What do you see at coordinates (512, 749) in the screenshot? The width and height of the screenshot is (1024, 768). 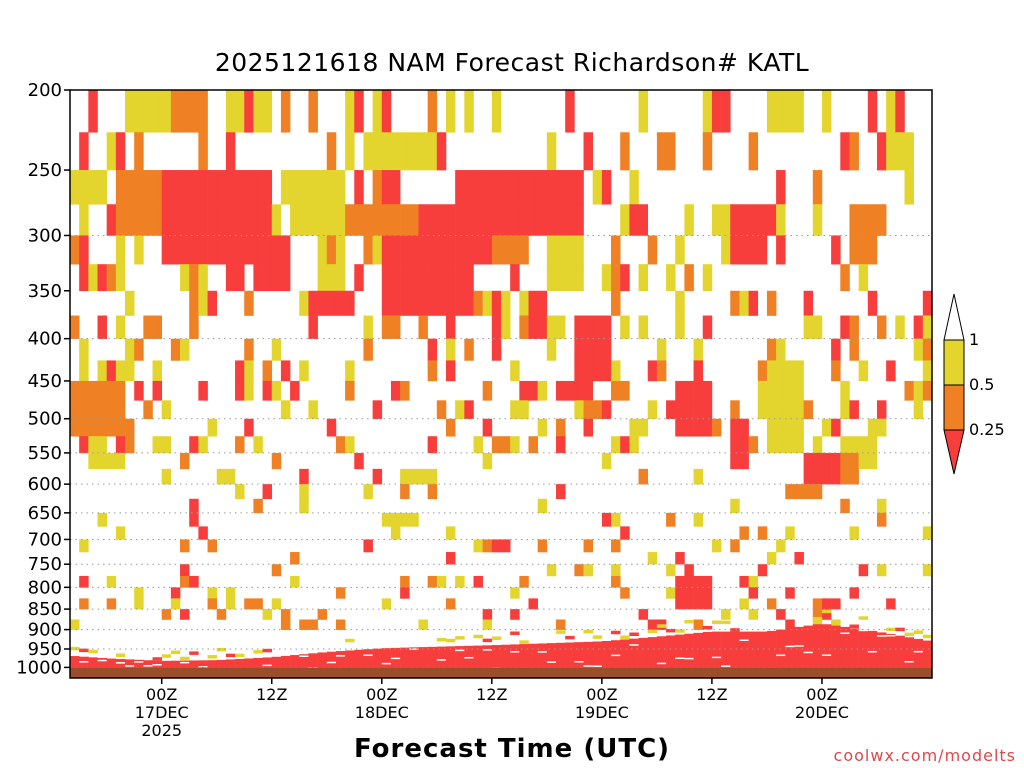 I see `x-axis-label: Forecast Time (UTC)` at bounding box center [512, 749].